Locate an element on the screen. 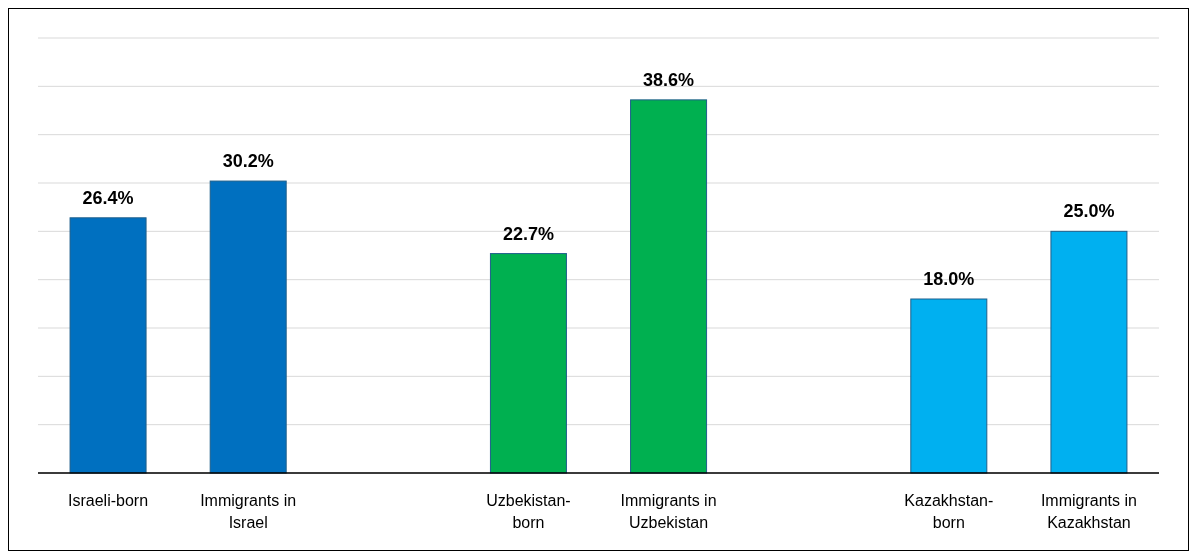  x-tick-label: Uzbekistan-born is located at coordinates (528, 511).